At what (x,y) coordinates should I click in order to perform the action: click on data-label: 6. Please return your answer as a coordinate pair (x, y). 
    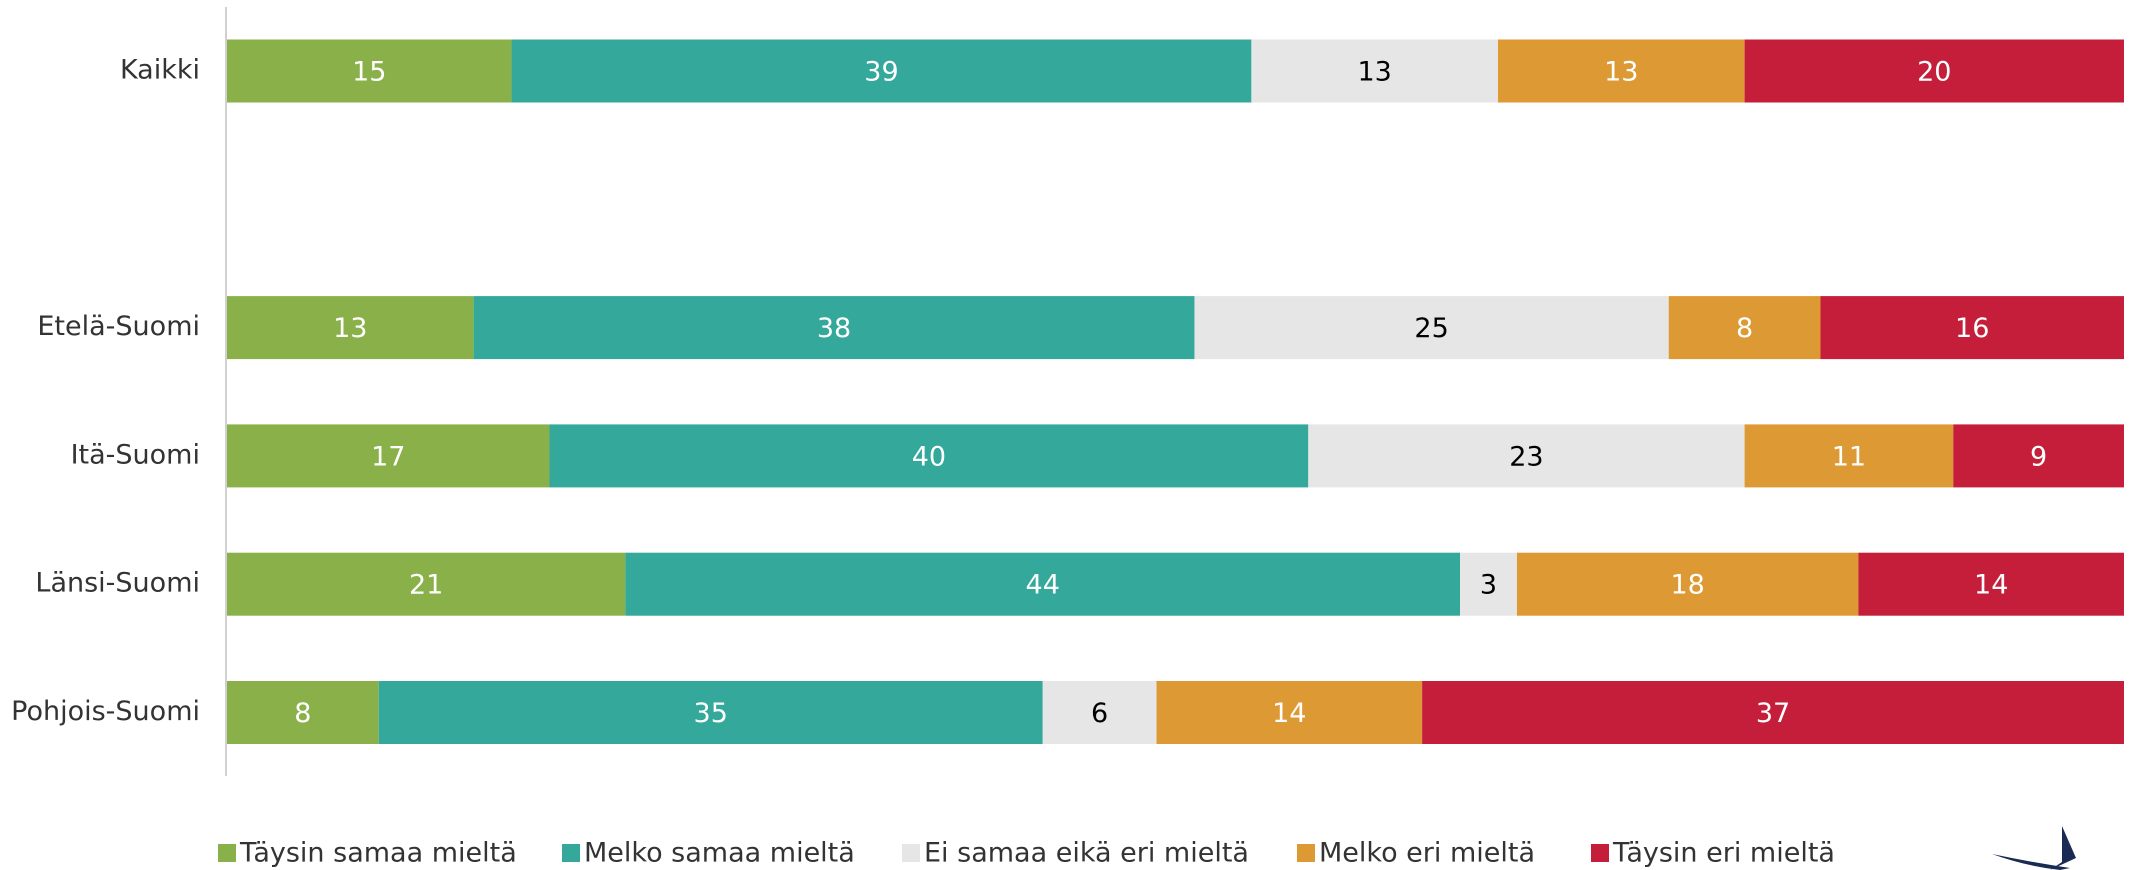
    Looking at the image, I should click on (1099, 713).